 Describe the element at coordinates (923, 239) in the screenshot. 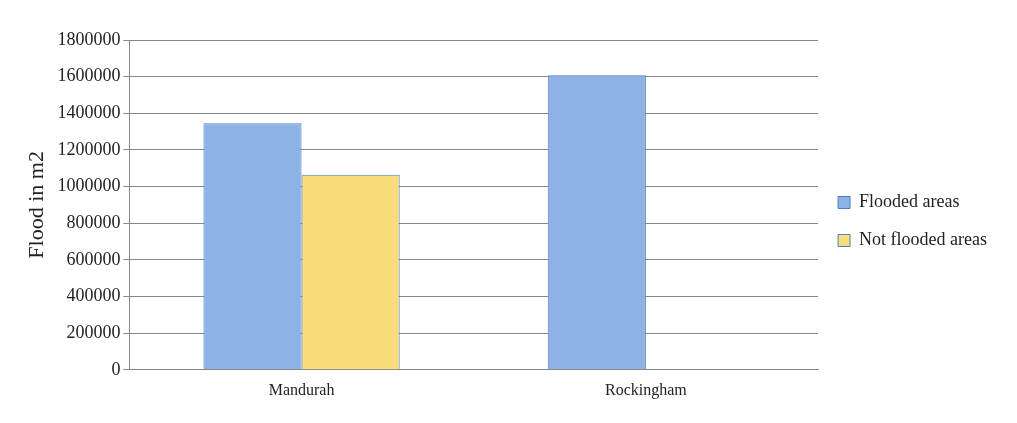

I see `legend-label: Not flooded areas` at that location.